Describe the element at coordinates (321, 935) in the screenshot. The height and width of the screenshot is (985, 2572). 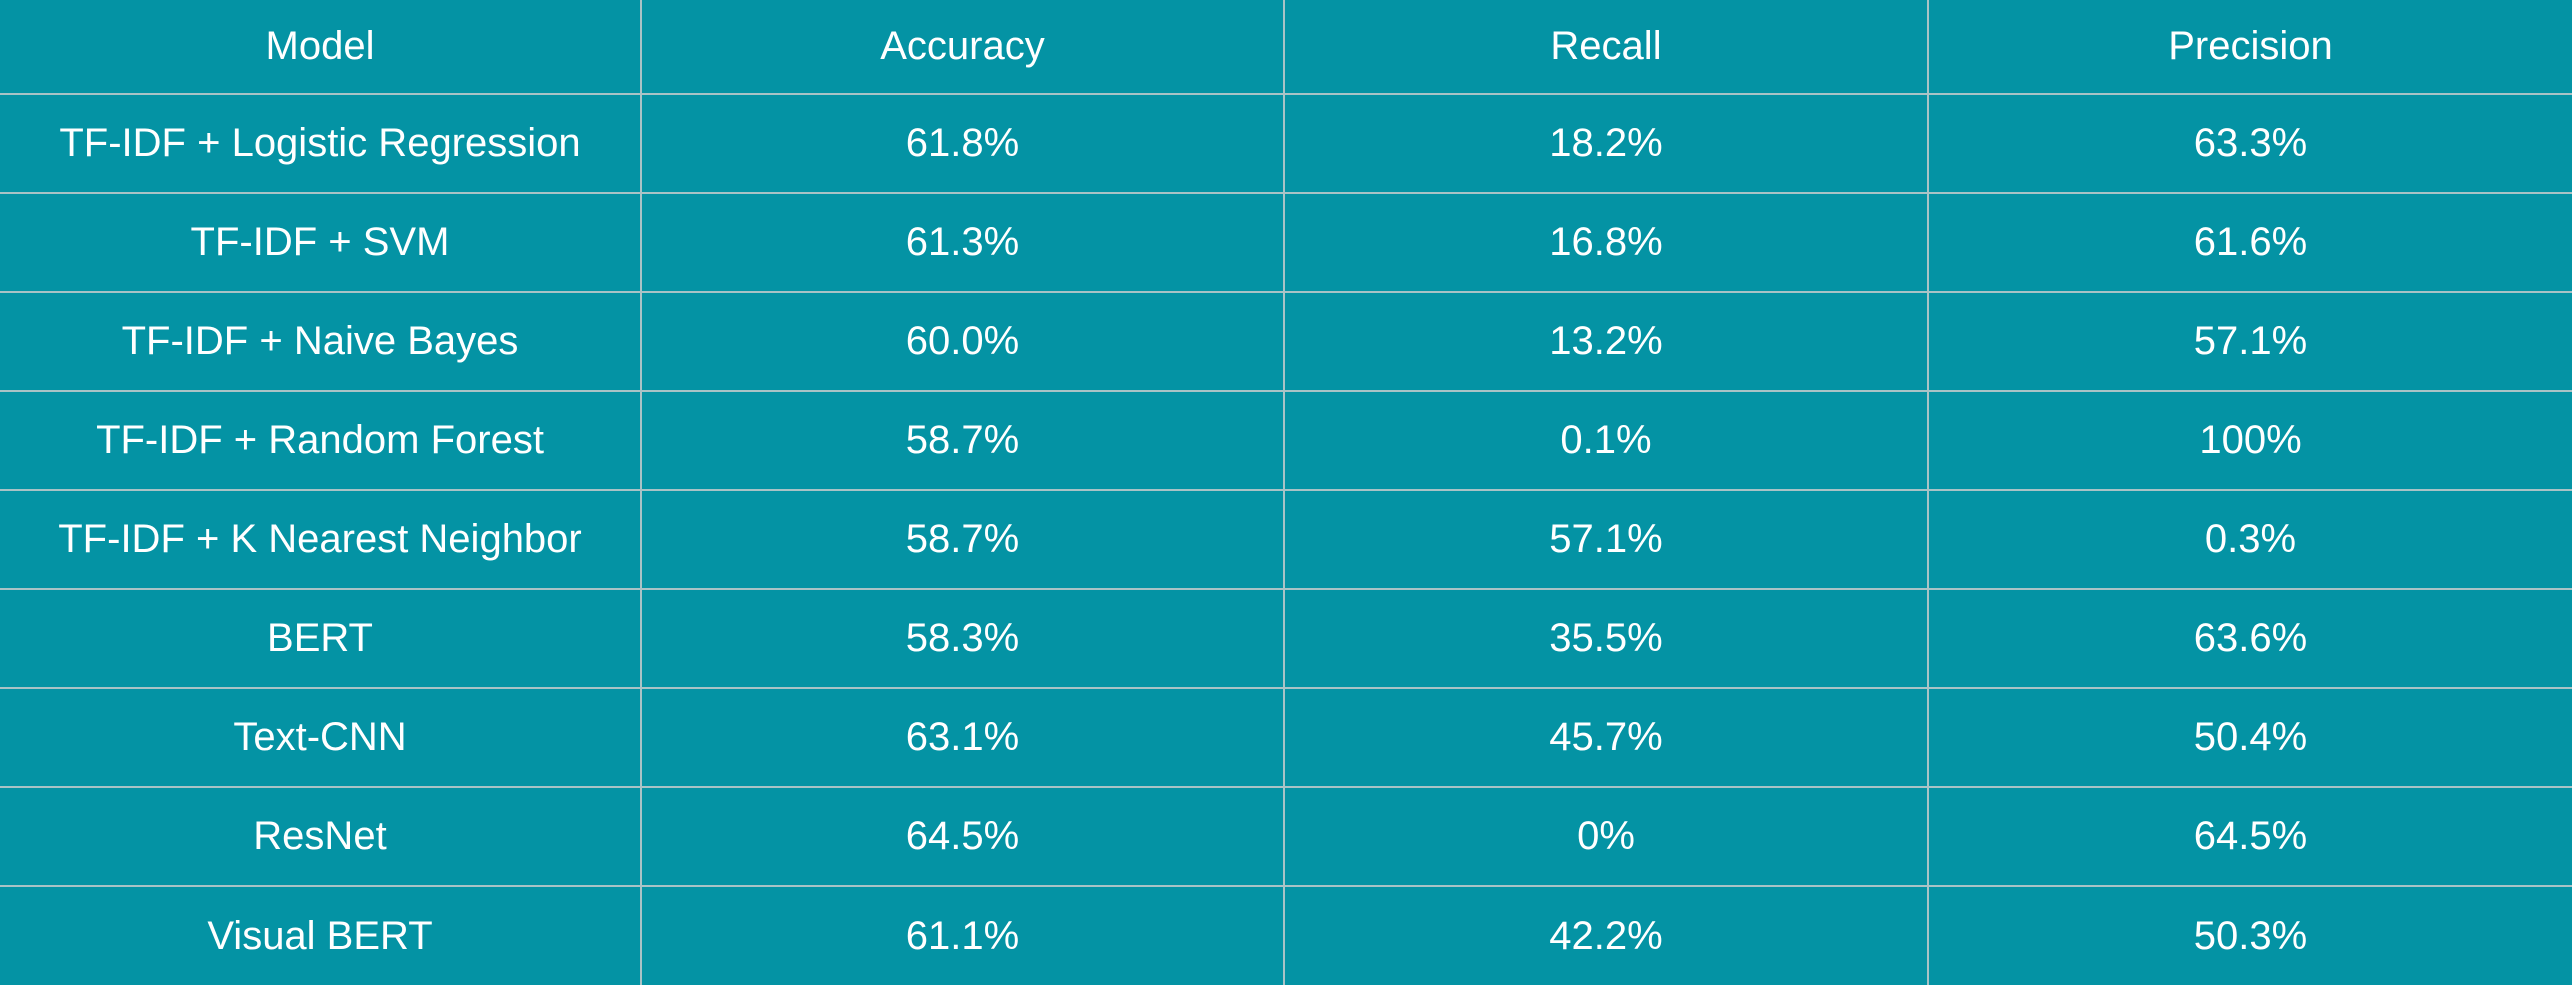
I see `model-cell: Visual BERT` at that location.